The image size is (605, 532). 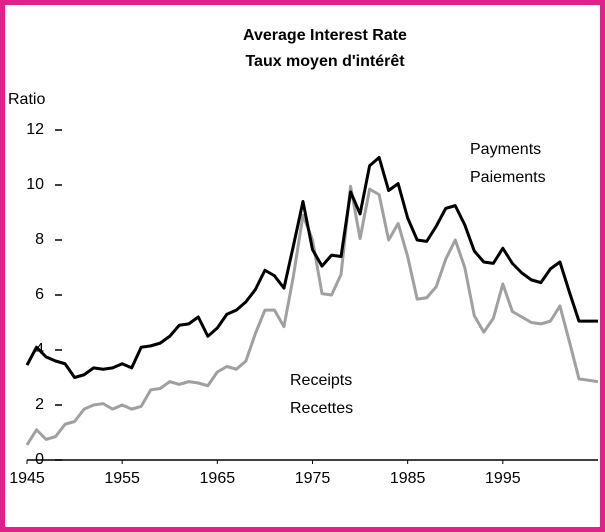 I want to click on x-tick-label: 1945, so click(x=27, y=478).